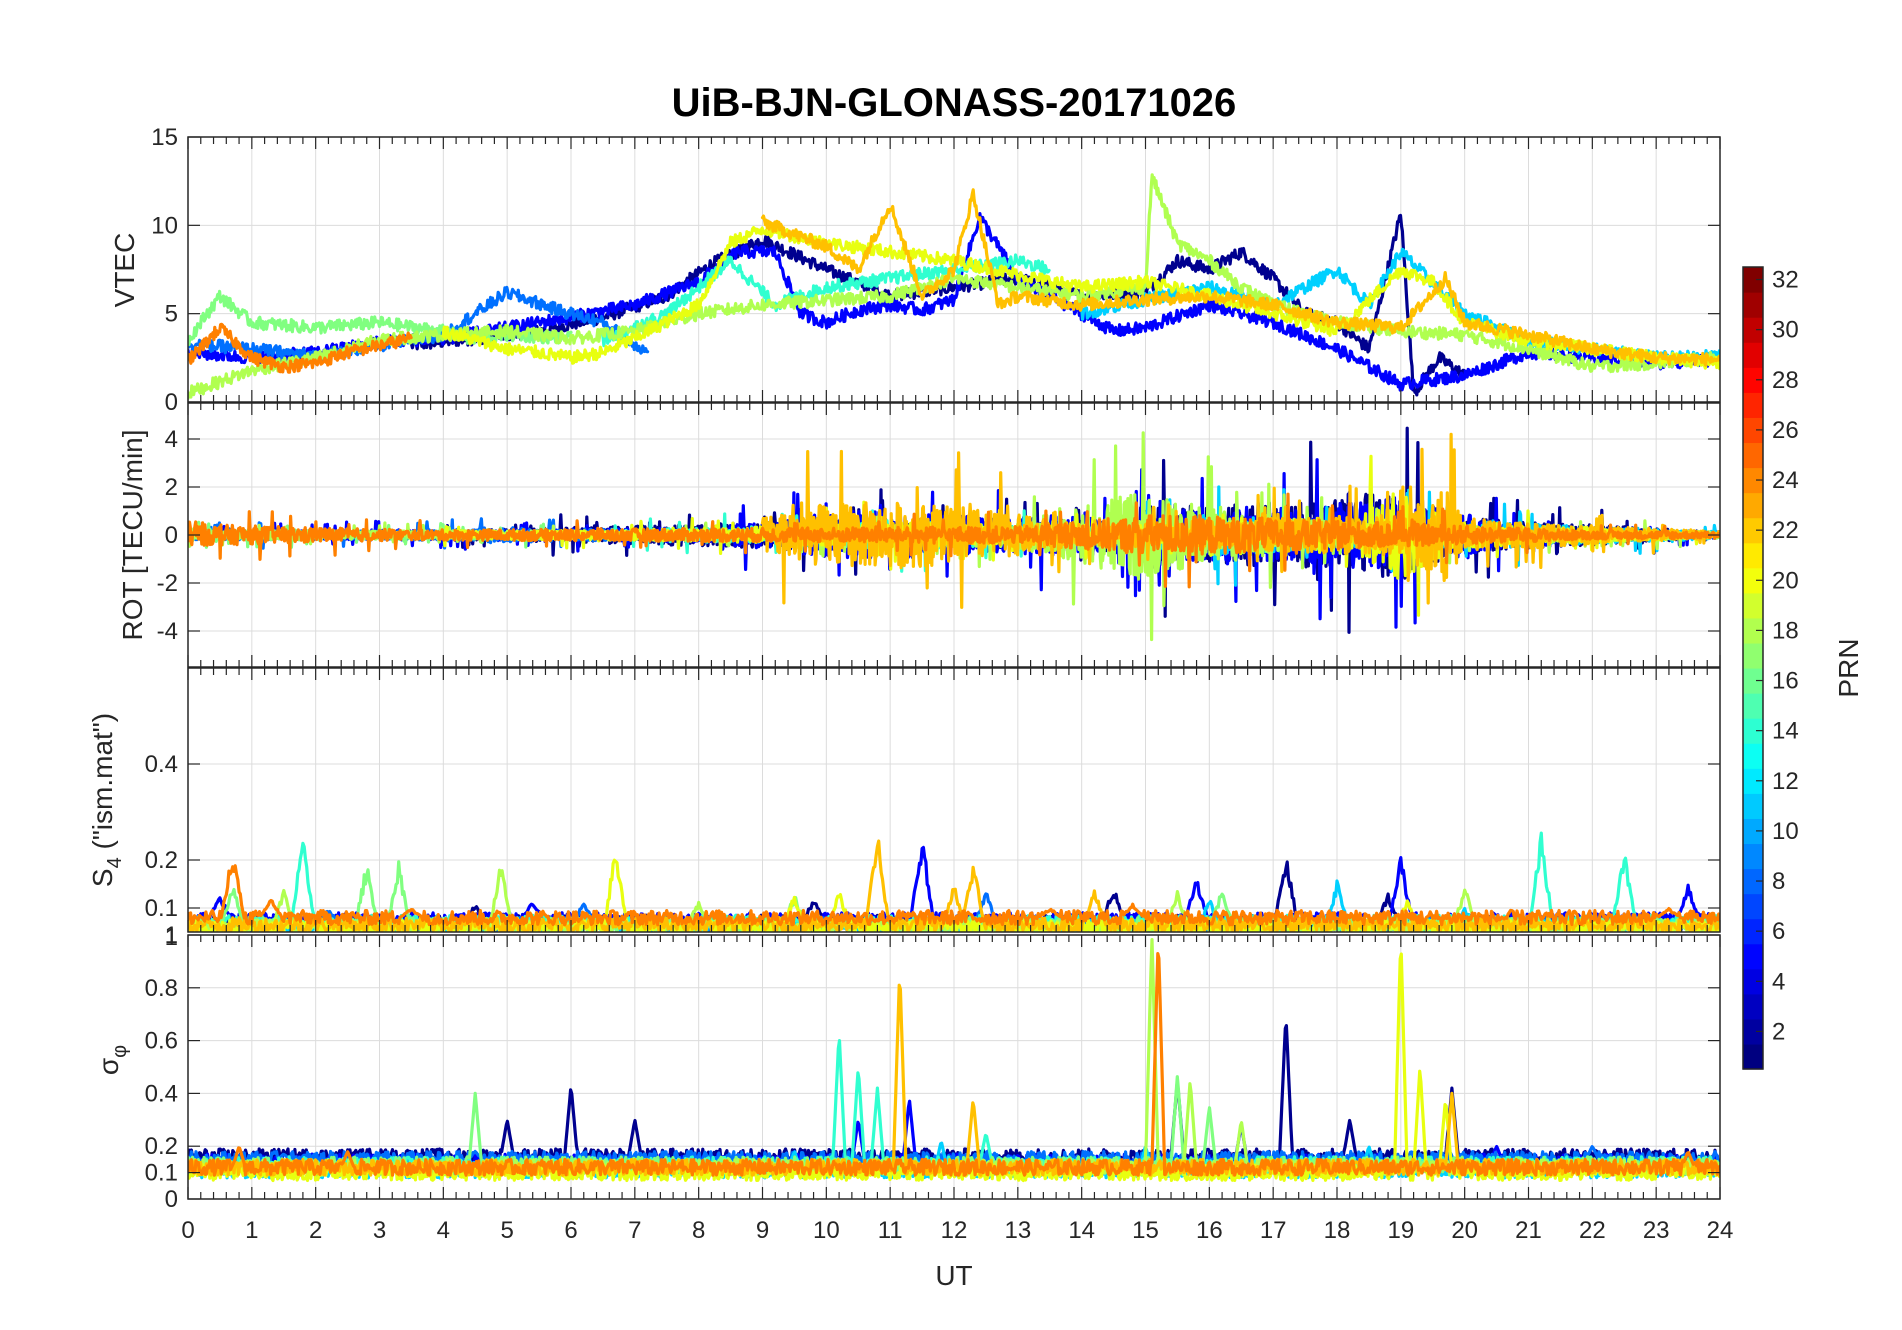 This screenshot has width=1902, height=1330. I want to click on x-tick-label: 9, so click(762, 1230).